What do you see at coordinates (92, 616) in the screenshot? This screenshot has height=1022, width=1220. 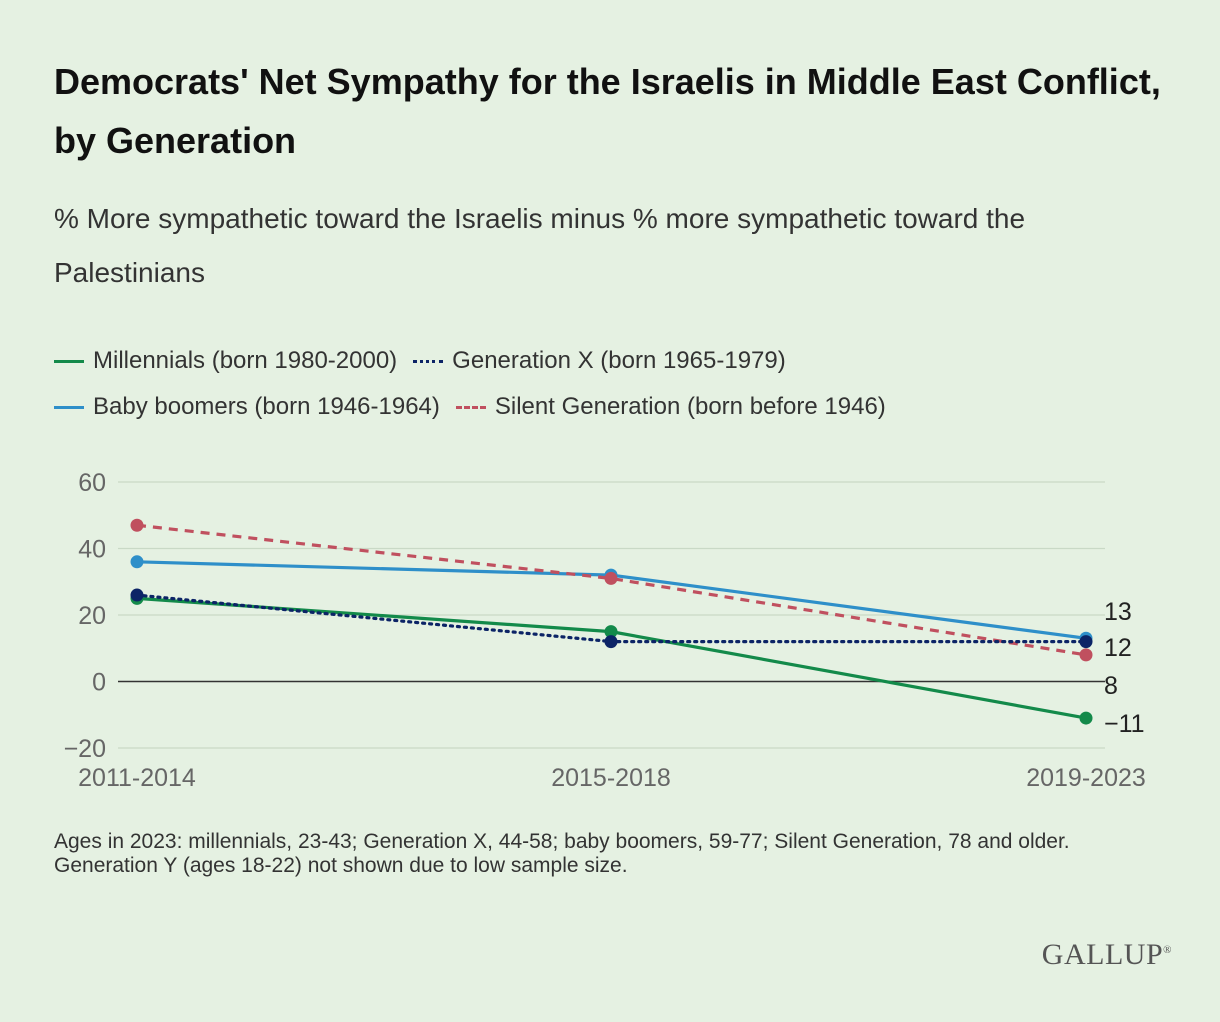 I see `y-tick-label: 20` at bounding box center [92, 616].